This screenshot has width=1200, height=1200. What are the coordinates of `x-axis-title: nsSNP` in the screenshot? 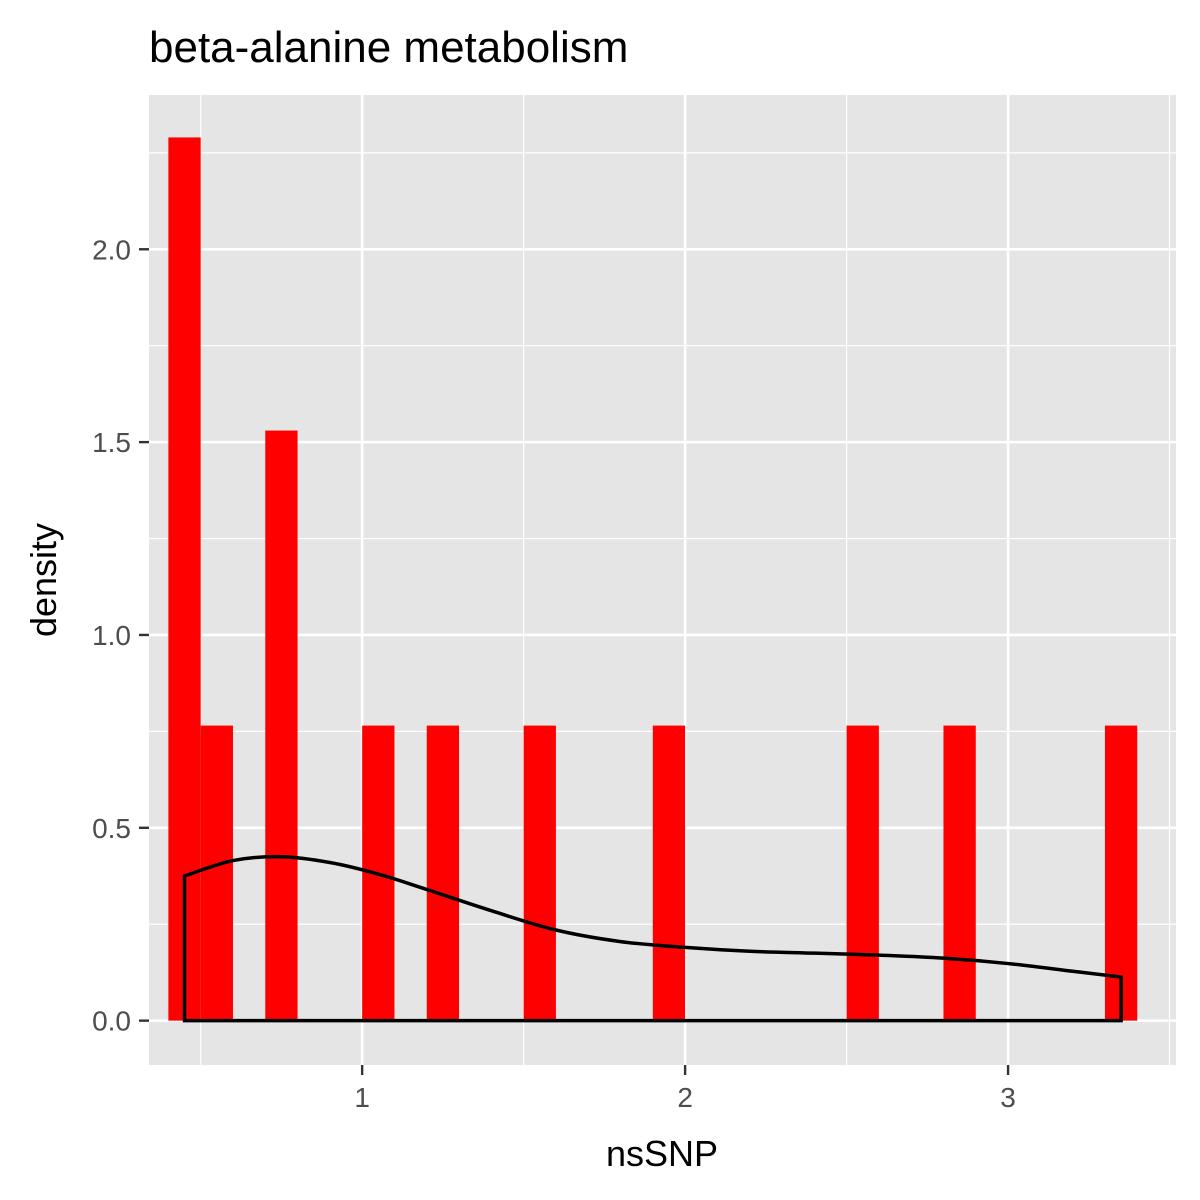 It's located at (662, 1153).